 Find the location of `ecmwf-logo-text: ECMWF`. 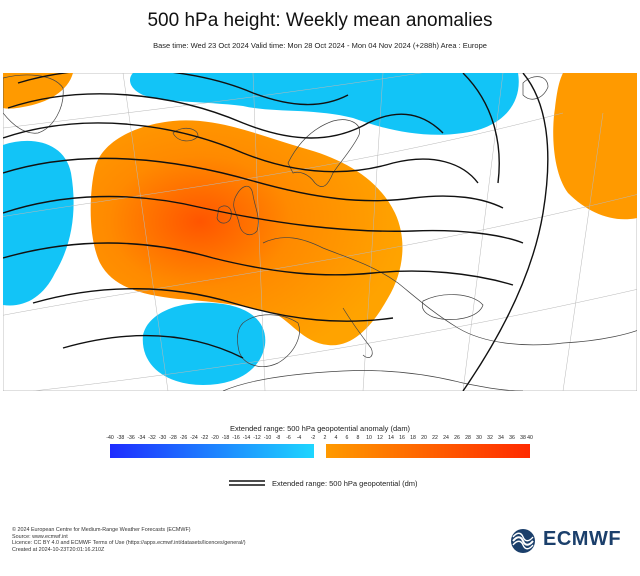

ecmwf-logo-text: ECMWF is located at coordinates (582, 539).